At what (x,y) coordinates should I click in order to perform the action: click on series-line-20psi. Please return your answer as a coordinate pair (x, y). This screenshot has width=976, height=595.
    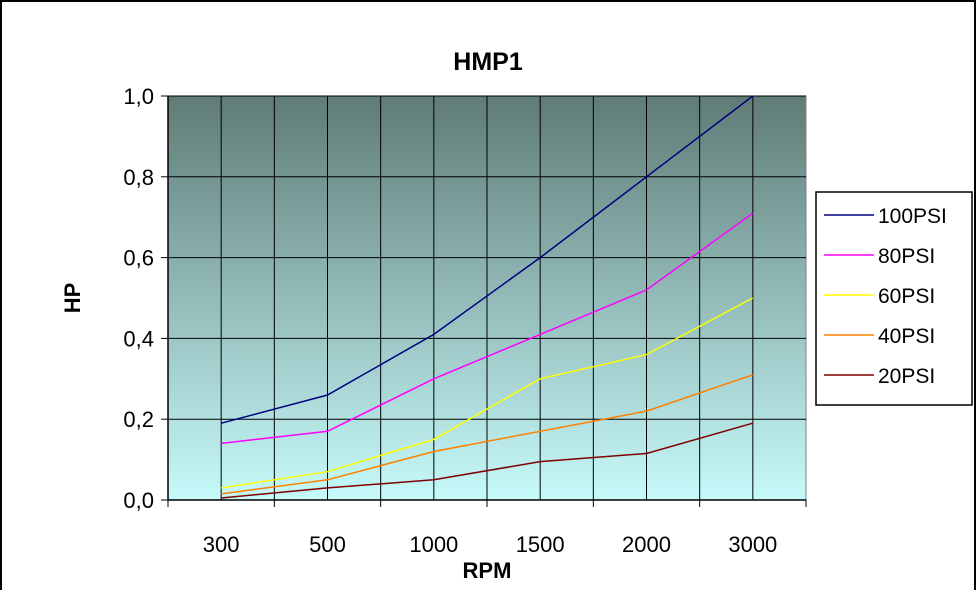
    Looking at the image, I should click on (487, 460).